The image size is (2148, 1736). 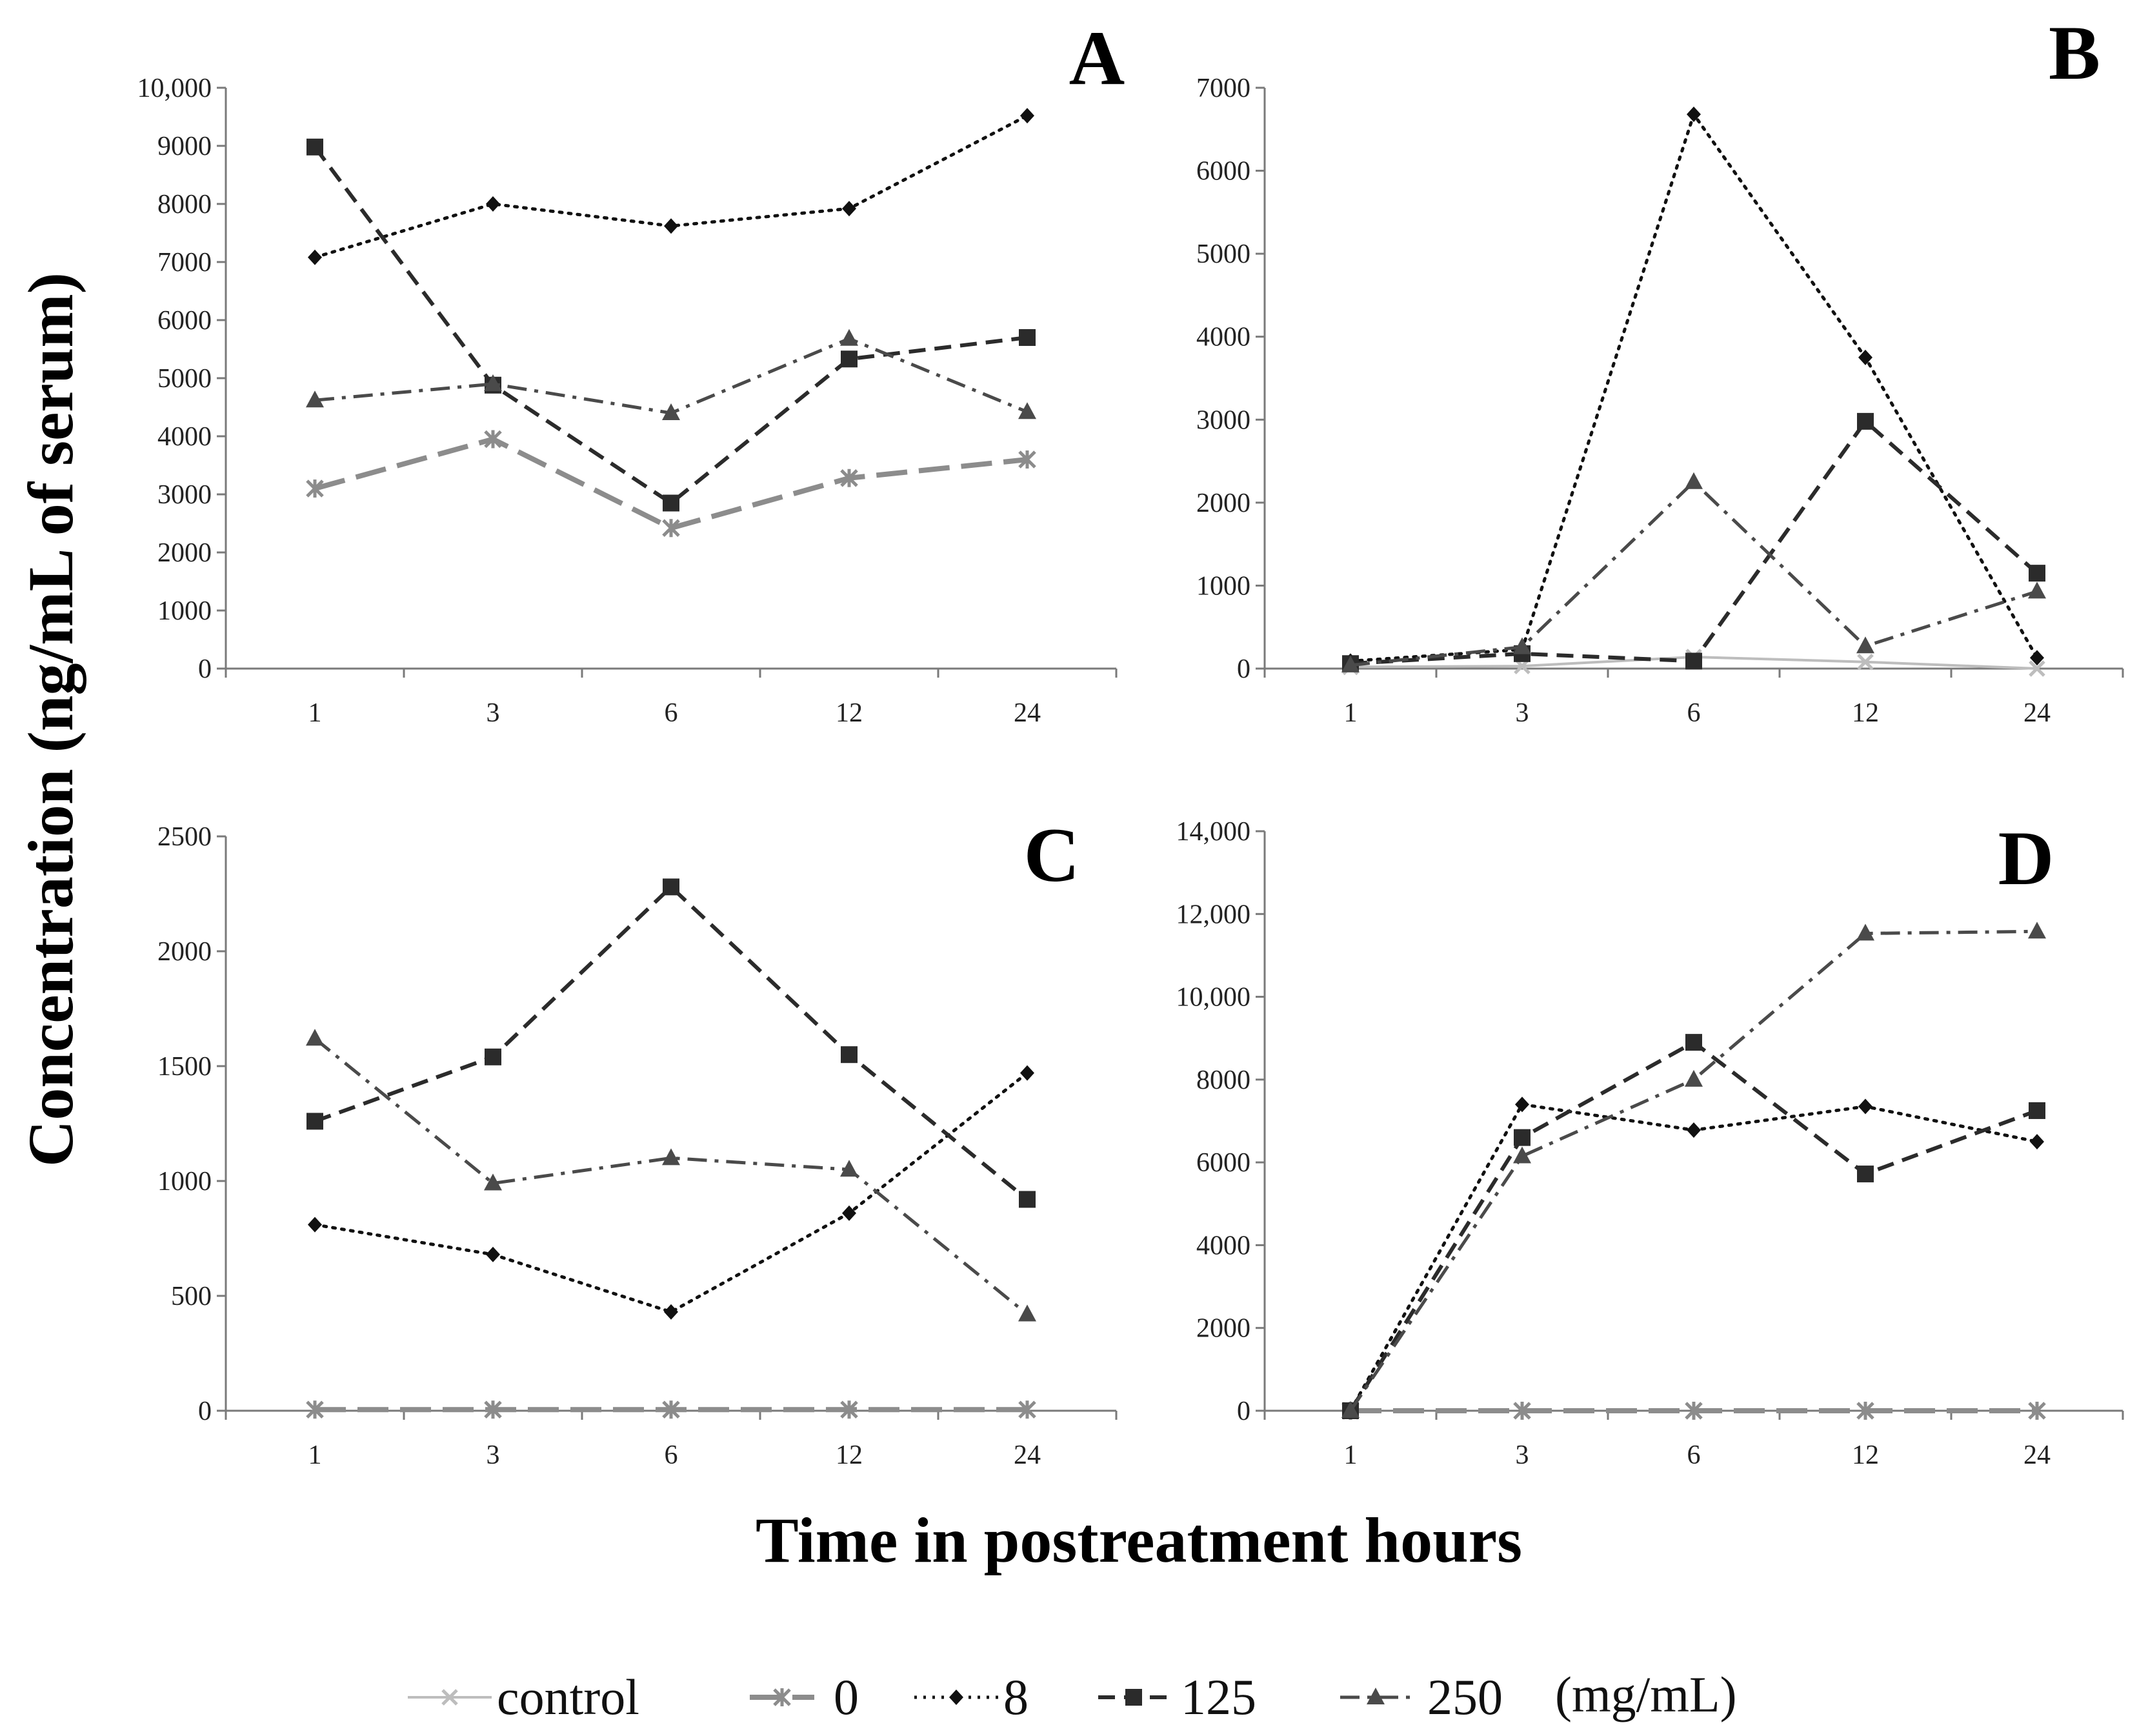 What do you see at coordinates (971, 1697) in the screenshot?
I see `legend-item-8: 8` at bounding box center [971, 1697].